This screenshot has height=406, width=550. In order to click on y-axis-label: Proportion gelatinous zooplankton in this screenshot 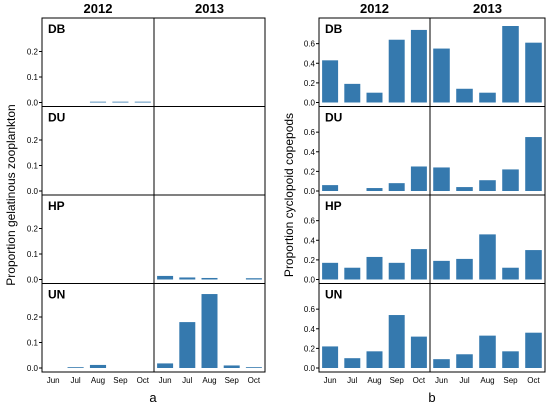, I will do `click(11, 194)`.